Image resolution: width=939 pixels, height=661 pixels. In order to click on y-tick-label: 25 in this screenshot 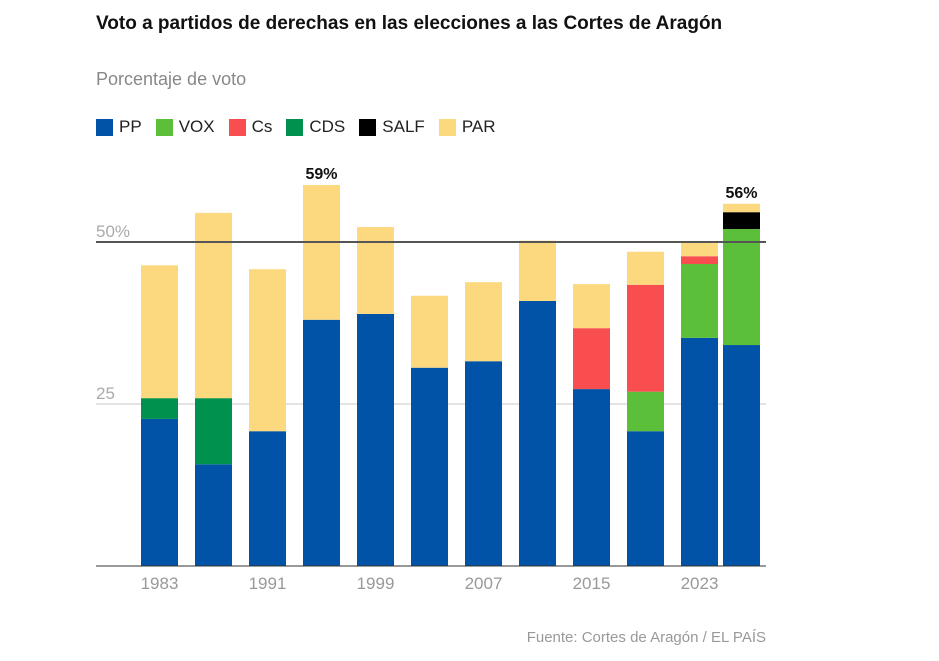, I will do `click(105, 393)`.